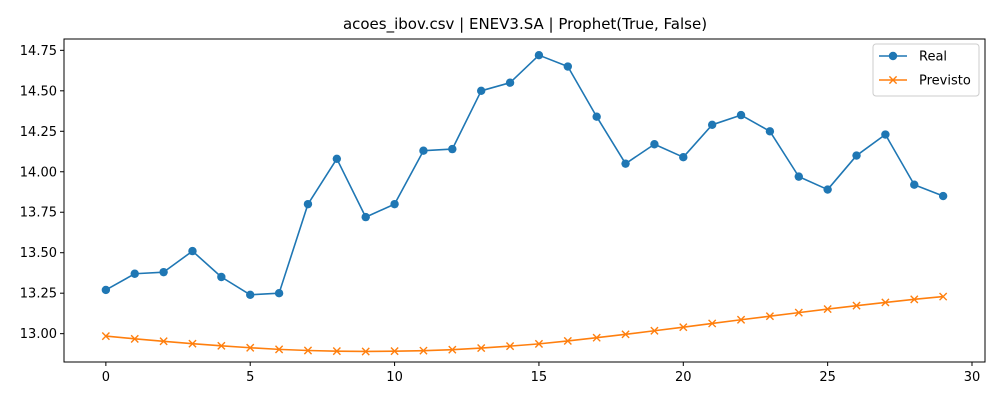  I want to click on y-tick-label: 13.50, so click(38, 253).